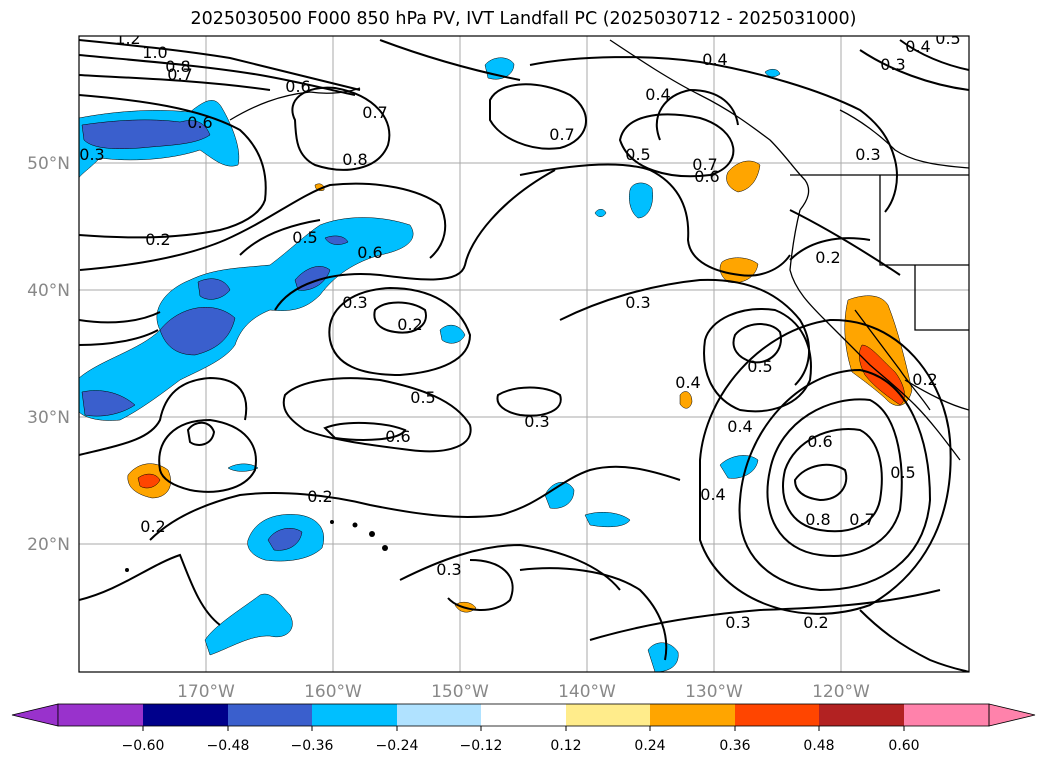 The image size is (1047, 765). What do you see at coordinates (154, 52) in the screenshot?
I see `contour-label: 1.0` at bounding box center [154, 52].